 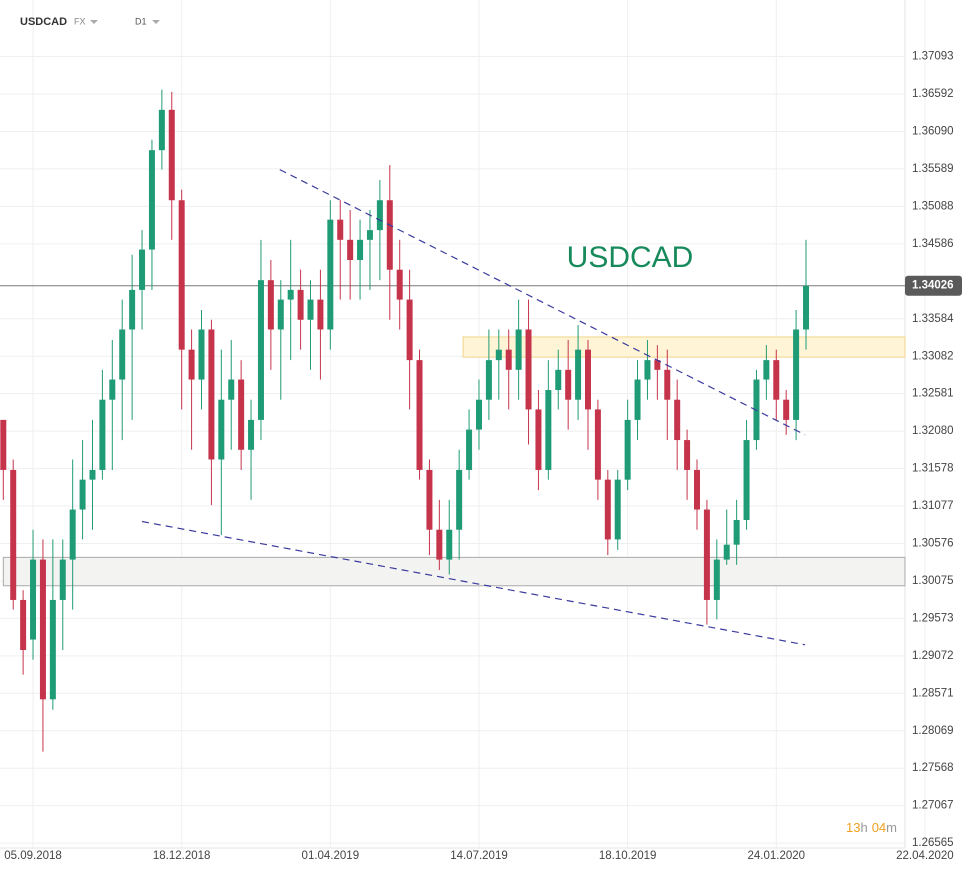 I want to click on price-label-box, so click(x=933, y=285).